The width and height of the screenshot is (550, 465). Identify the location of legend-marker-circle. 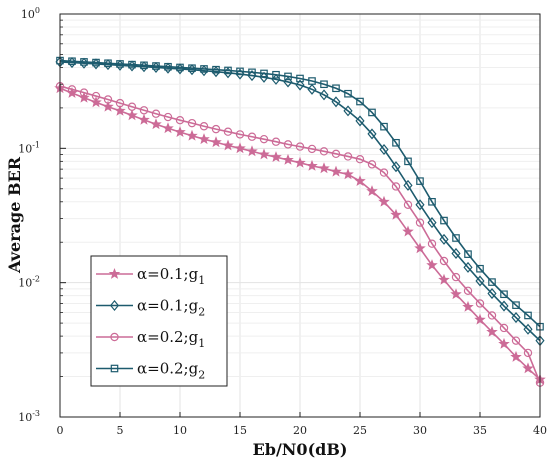
(114, 337).